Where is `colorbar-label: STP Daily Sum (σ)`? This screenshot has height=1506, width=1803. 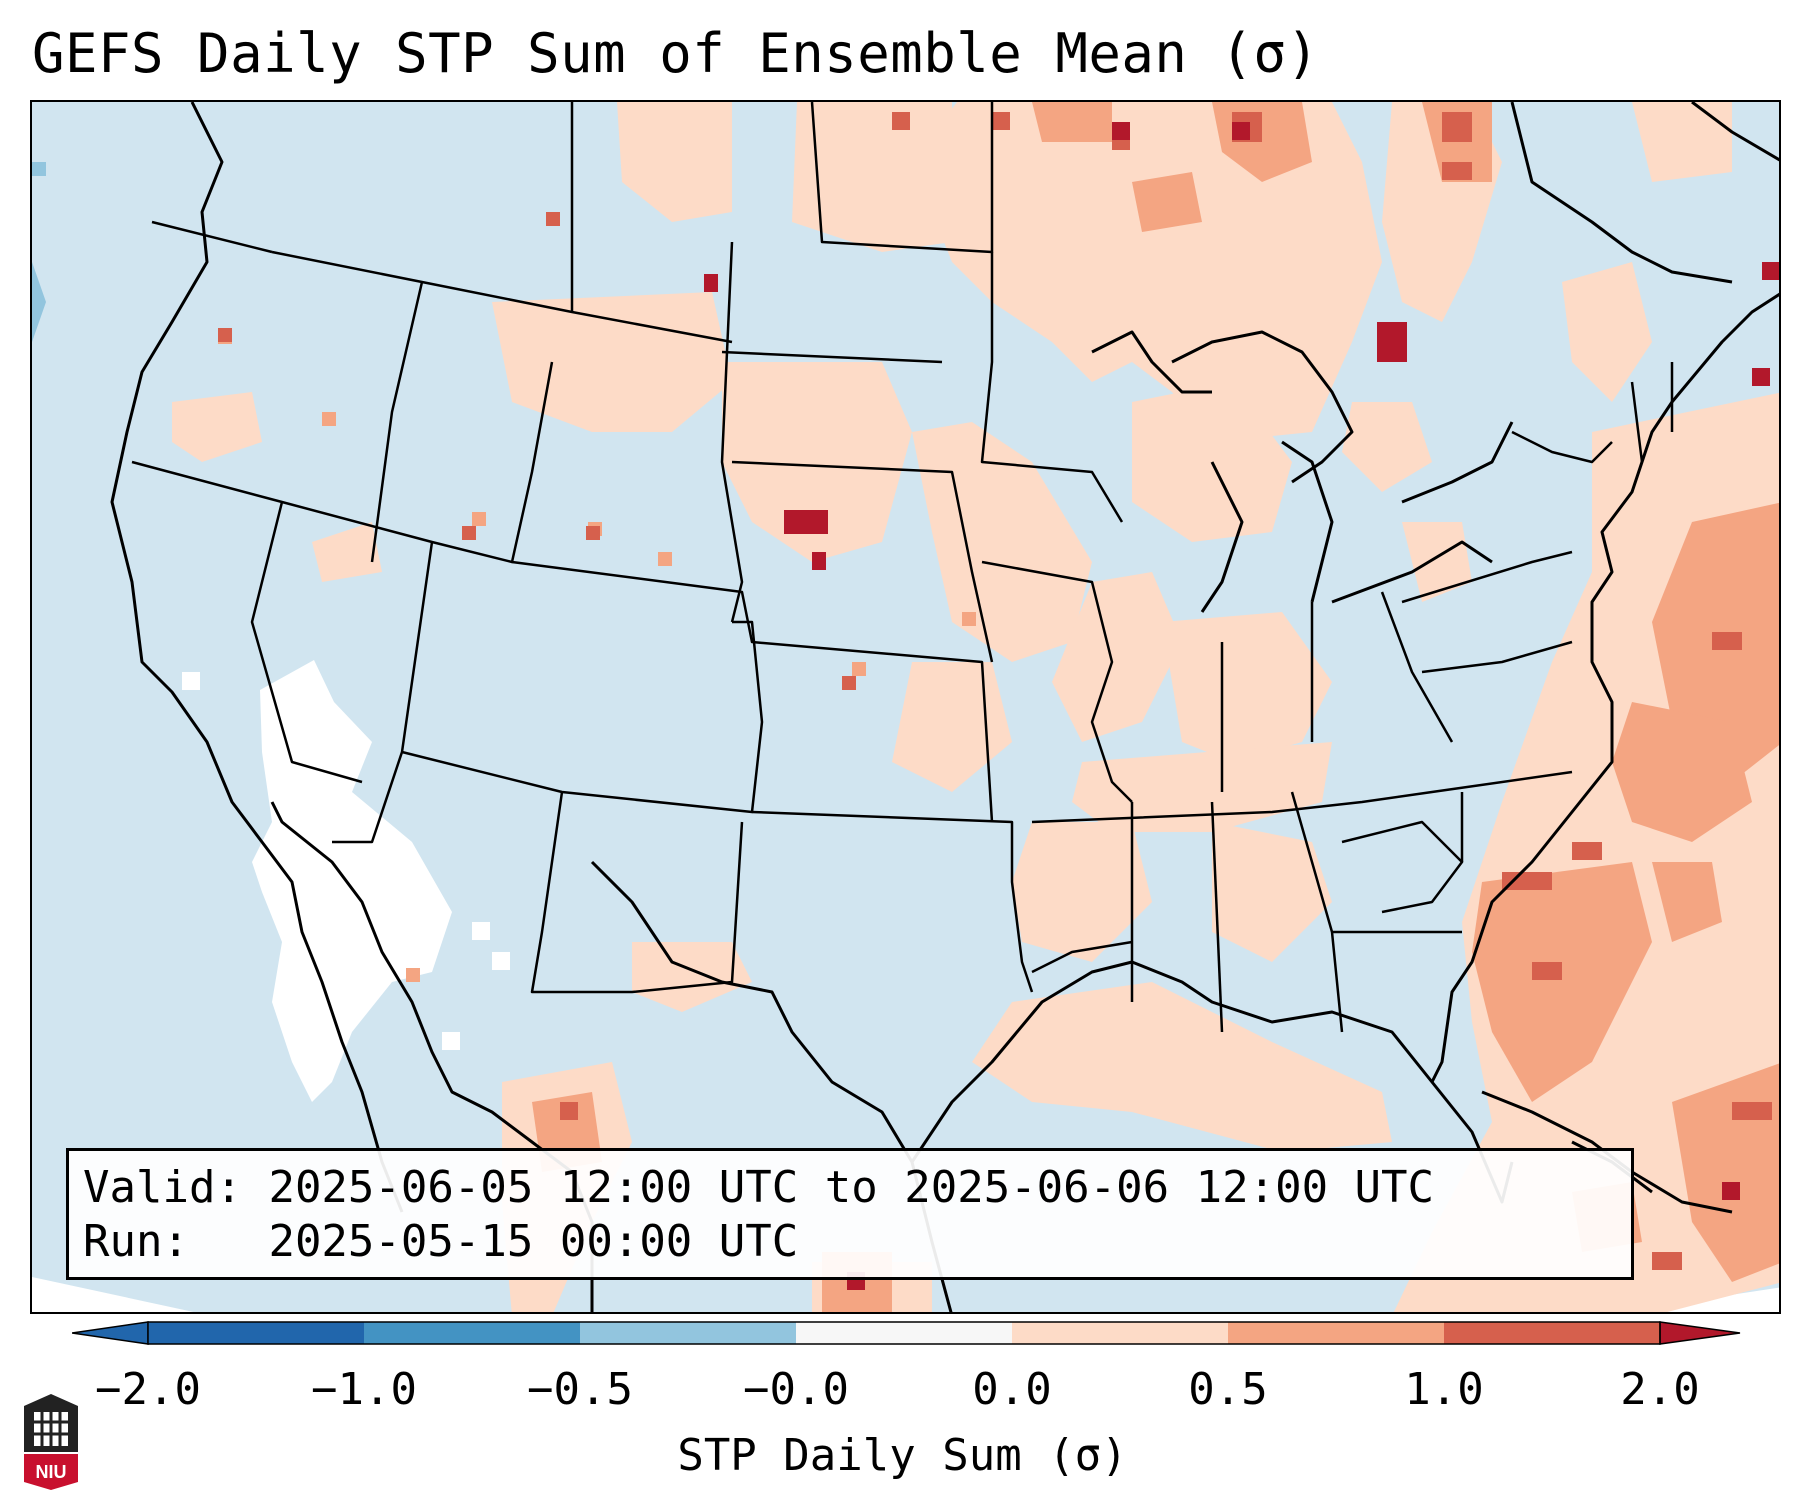 colorbar-label: STP Daily Sum (σ) is located at coordinates (902, 1455).